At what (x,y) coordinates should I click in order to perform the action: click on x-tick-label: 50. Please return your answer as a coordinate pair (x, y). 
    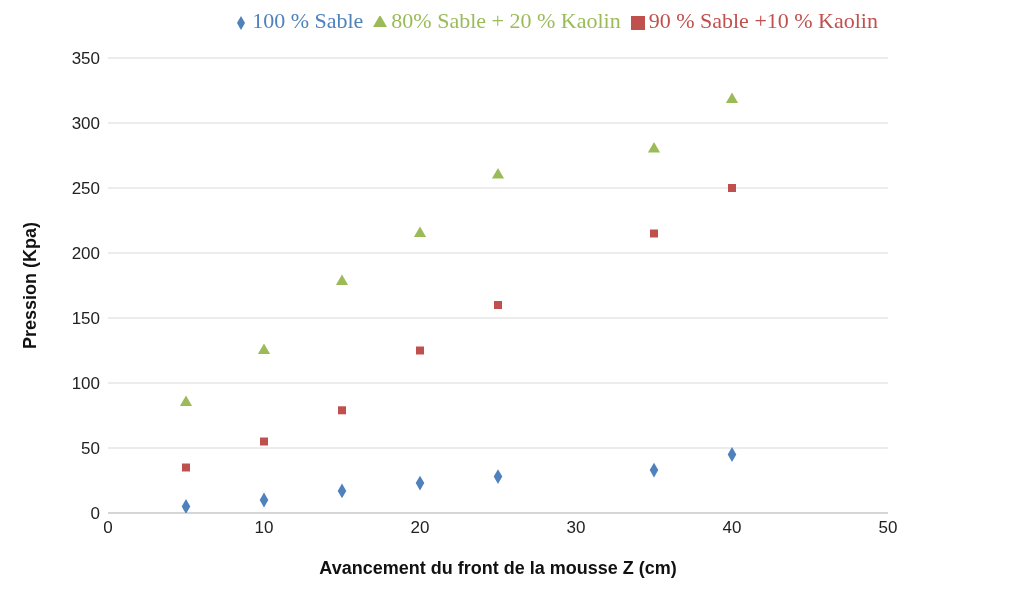
    Looking at the image, I should click on (888, 528).